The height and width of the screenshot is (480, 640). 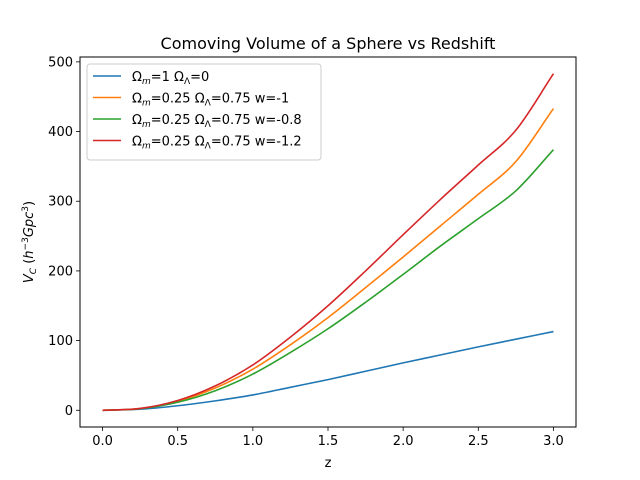 I want to click on legend-label-4: Ωm=0.25 ΩΛ=0.75 w=-1.2, so click(x=217, y=143).